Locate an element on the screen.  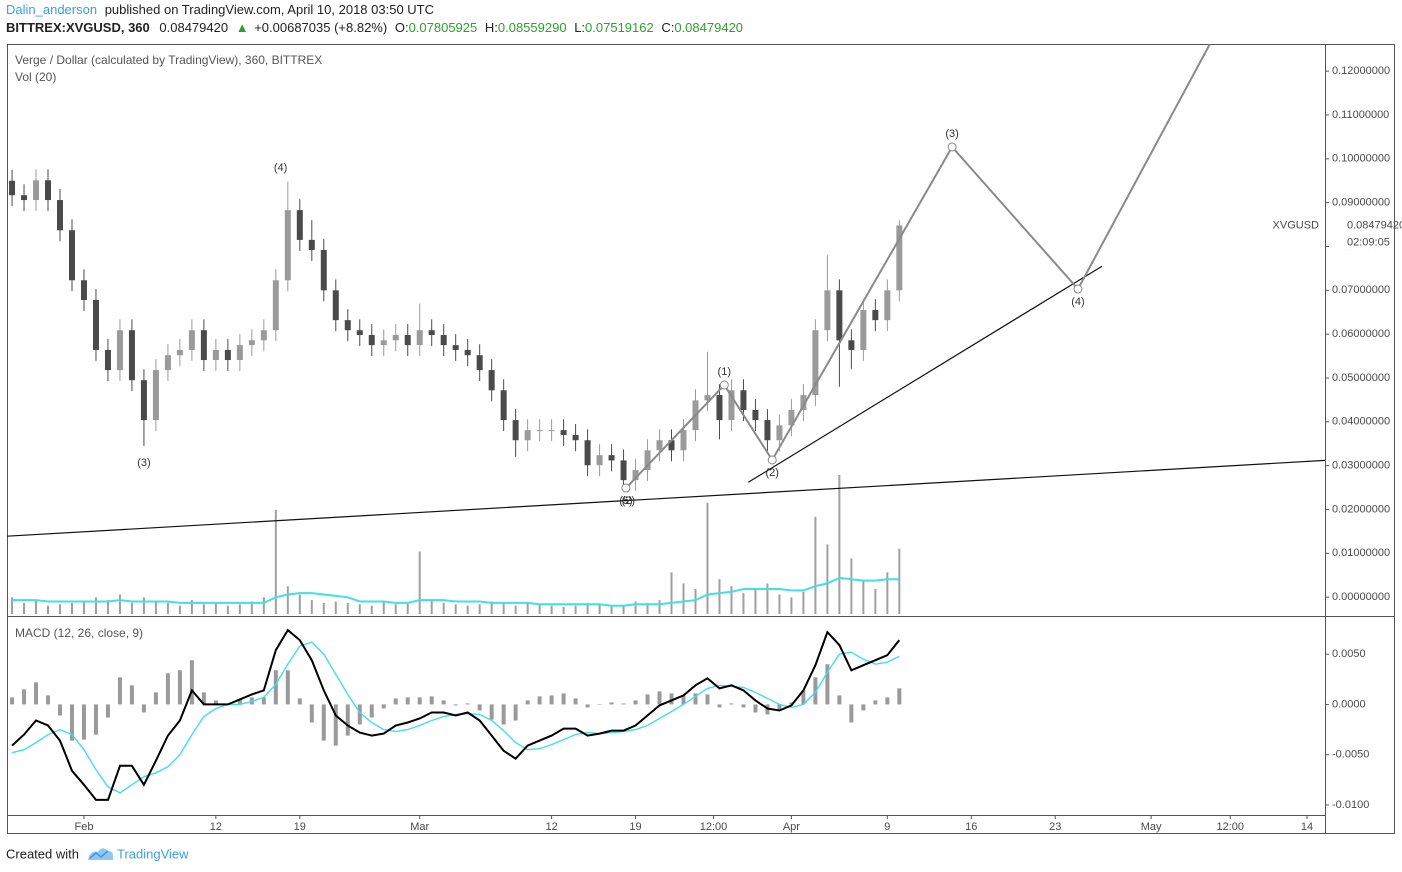
x-tick-label: 9 is located at coordinates (887, 827).